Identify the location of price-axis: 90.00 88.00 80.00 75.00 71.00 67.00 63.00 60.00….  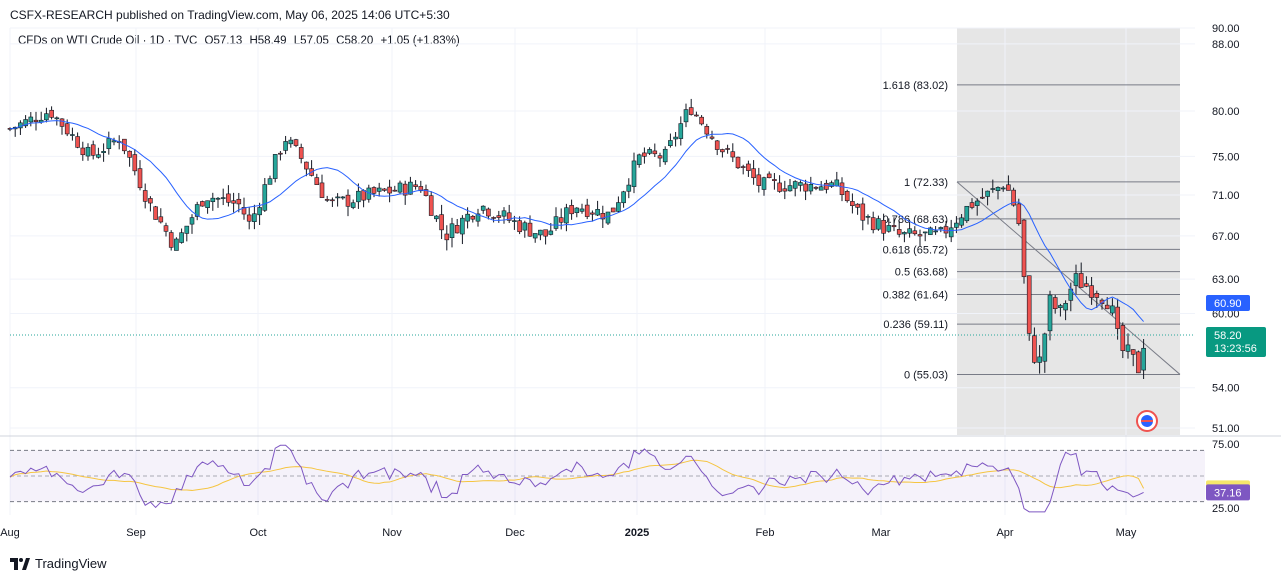
(1226, 229).